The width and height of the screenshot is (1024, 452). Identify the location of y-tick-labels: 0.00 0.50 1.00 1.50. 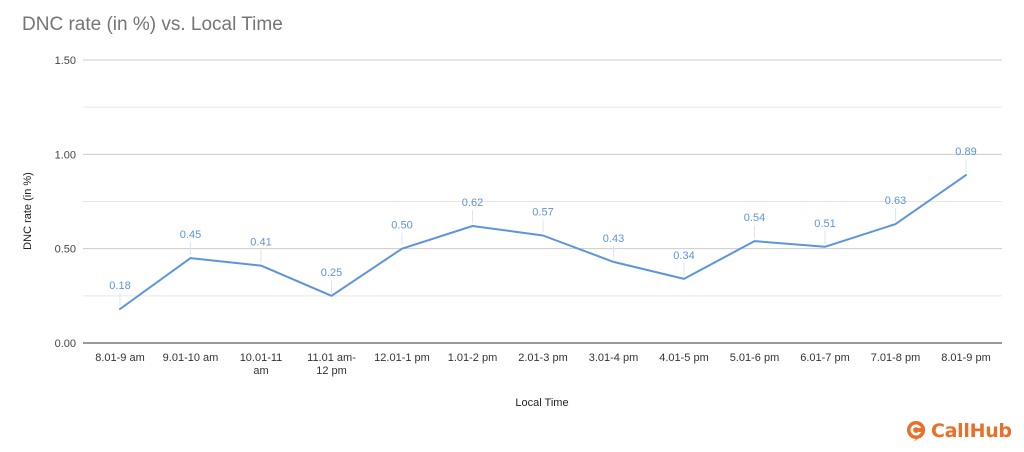
(65, 202).